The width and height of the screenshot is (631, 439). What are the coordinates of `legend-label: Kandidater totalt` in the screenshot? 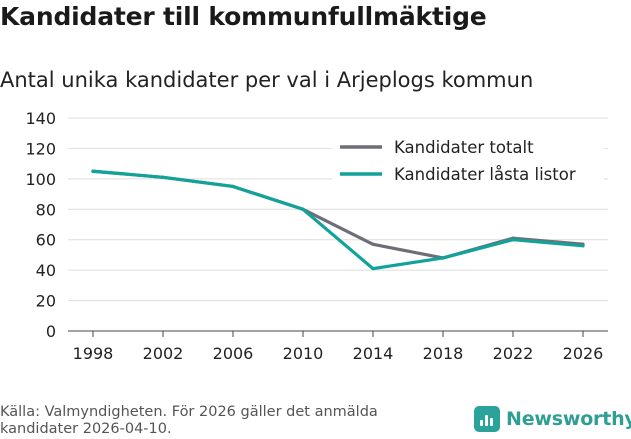 It's located at (464, 147).